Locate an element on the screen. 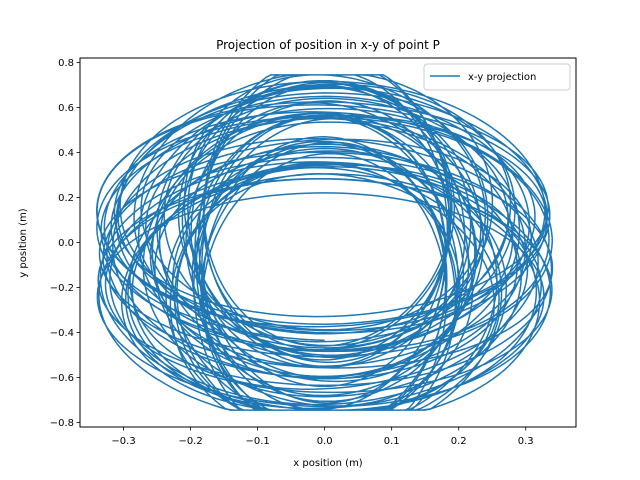 This screenshot has width=640, height=480. x-tick-label: 0.3 is located at coordinates (526, 441).